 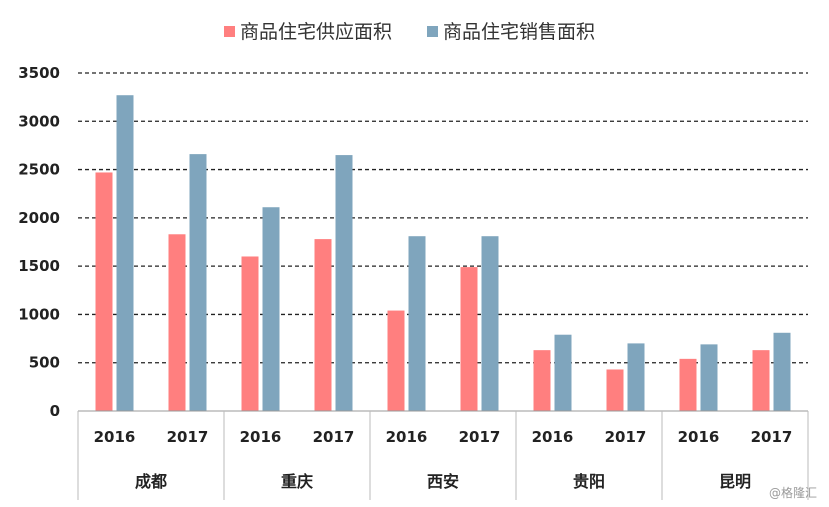 What do you see at coordinates (519, 32) in the screenshot?
I see `legend-label-sales: 商品住宅销售面积` at bounding box center [519, 32].